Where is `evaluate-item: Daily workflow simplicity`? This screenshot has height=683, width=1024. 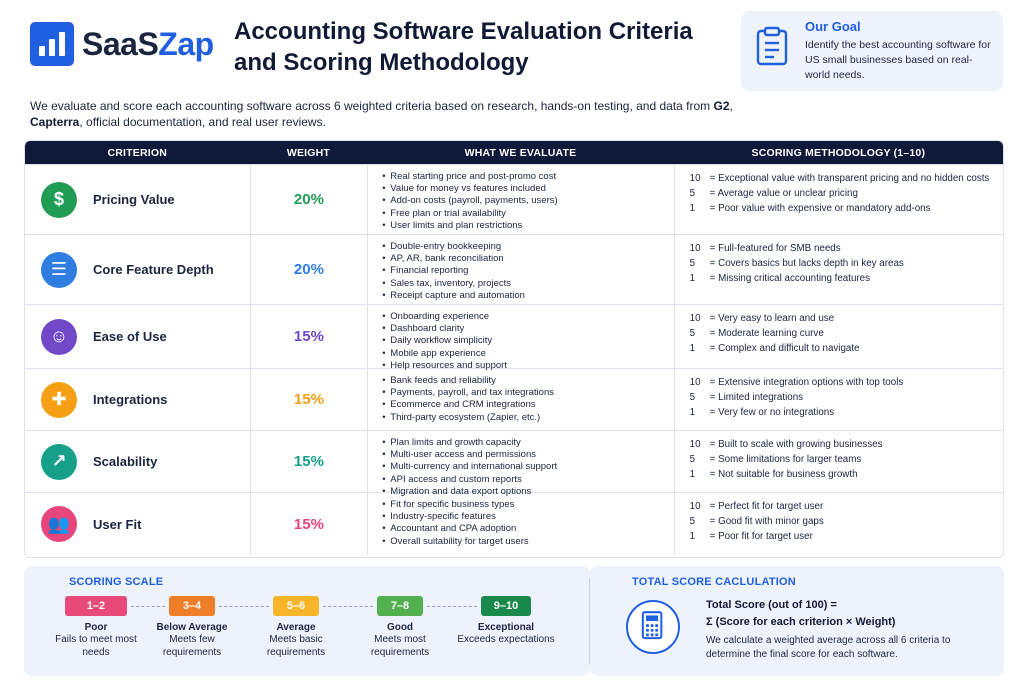
evaluate-item: Daily workflow simplicity is located at coordinates (527, 341).